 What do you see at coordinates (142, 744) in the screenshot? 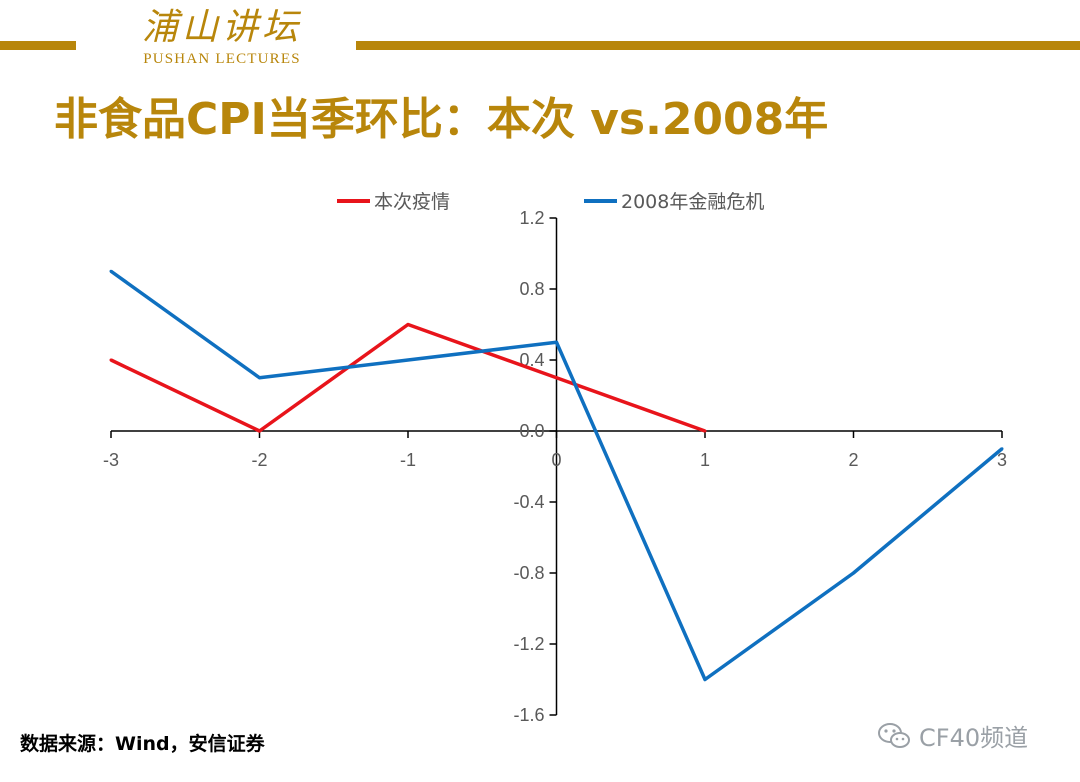
I see `source-note: 数据来源：Wind，安信证券` at bounding box center [142, 744].